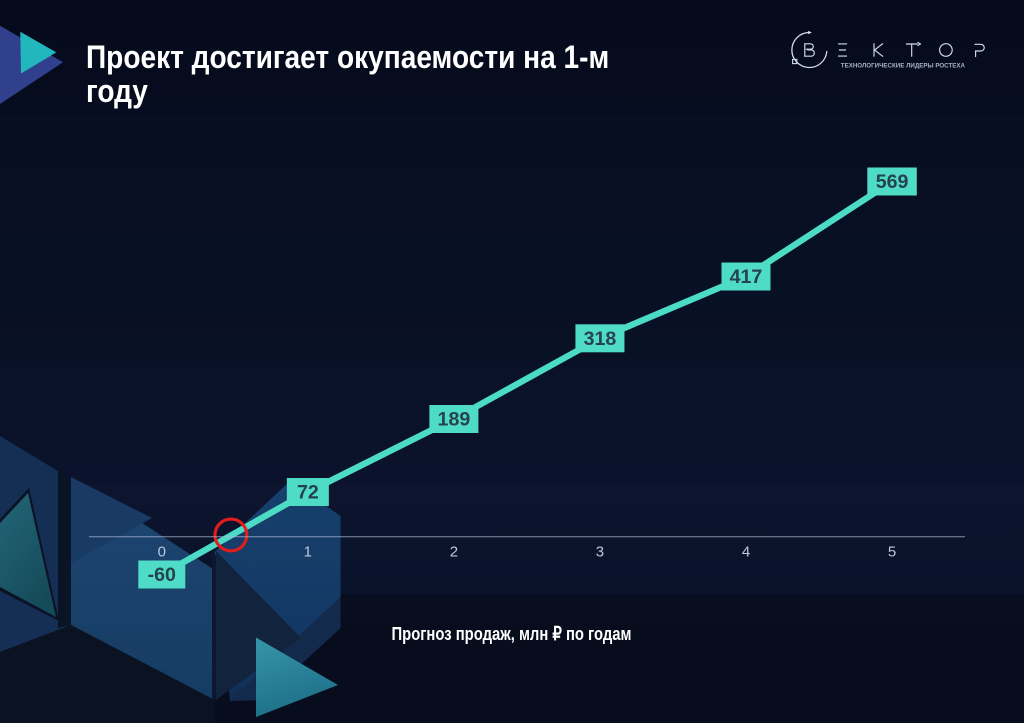  Describe the element at coordinates (746, 551) in the screenshot. I see `svg-text: 4` at that location.